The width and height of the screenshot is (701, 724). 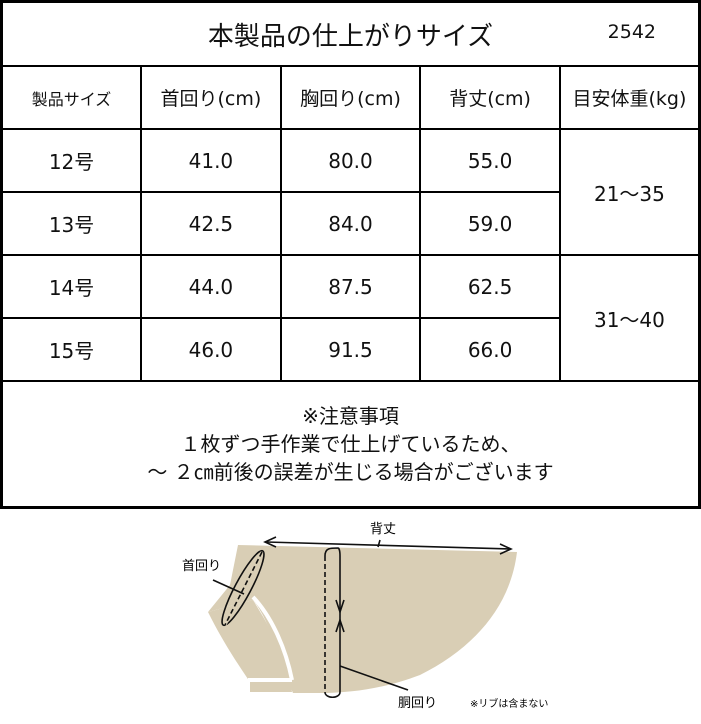 What do you see at coordinates (490, 286) in the screenshot?
I see `back-cell: 62.5` at bounding box center [490, 286].